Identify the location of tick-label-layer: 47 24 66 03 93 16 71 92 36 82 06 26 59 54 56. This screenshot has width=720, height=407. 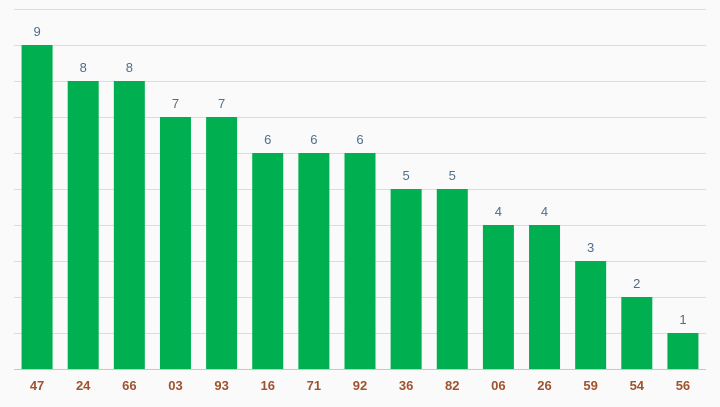
(360, 385).